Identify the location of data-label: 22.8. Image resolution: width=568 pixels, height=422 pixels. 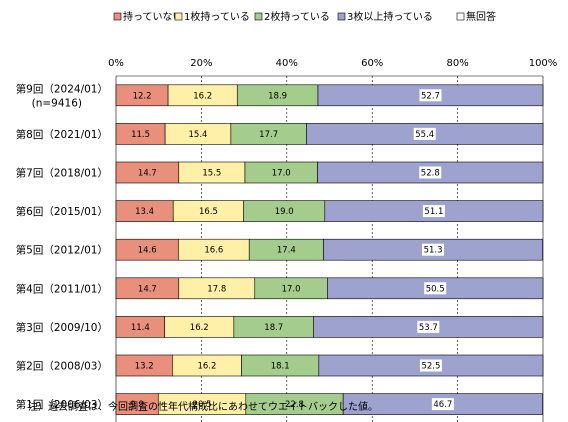
(294, 405).